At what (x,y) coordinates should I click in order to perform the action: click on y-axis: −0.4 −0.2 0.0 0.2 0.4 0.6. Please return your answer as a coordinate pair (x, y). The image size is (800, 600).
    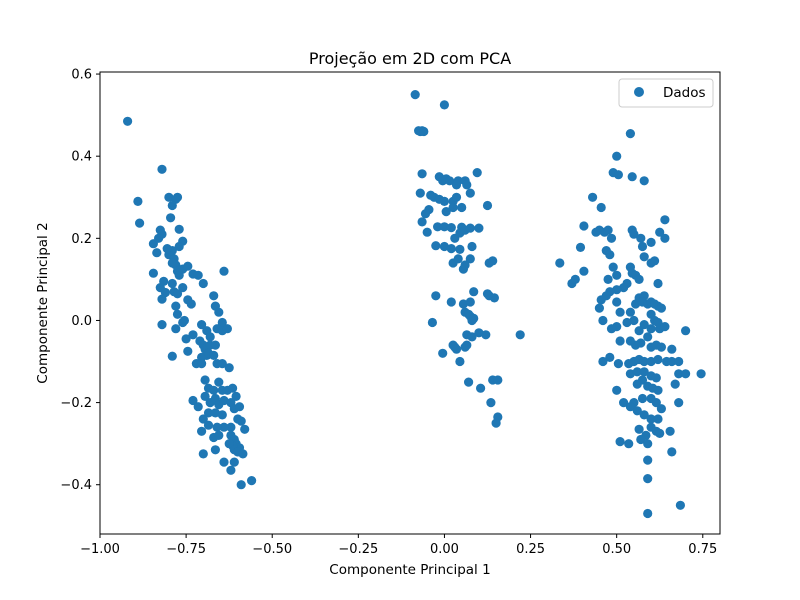
    Looking at the image, I should click on (80, 280).